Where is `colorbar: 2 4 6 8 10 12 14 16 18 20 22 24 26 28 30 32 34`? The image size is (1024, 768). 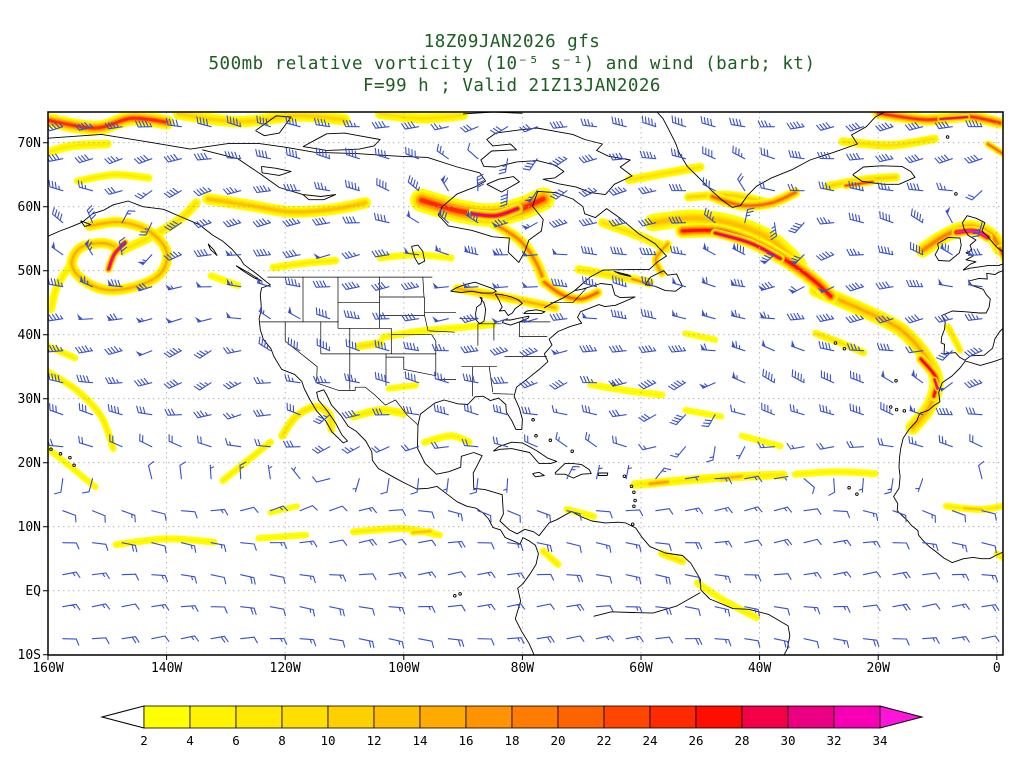 colorbar: 2 4 6 8 10 12 14 16 18 20 22 24 26 28 30 32 34 is located at coordinates (512, 726).